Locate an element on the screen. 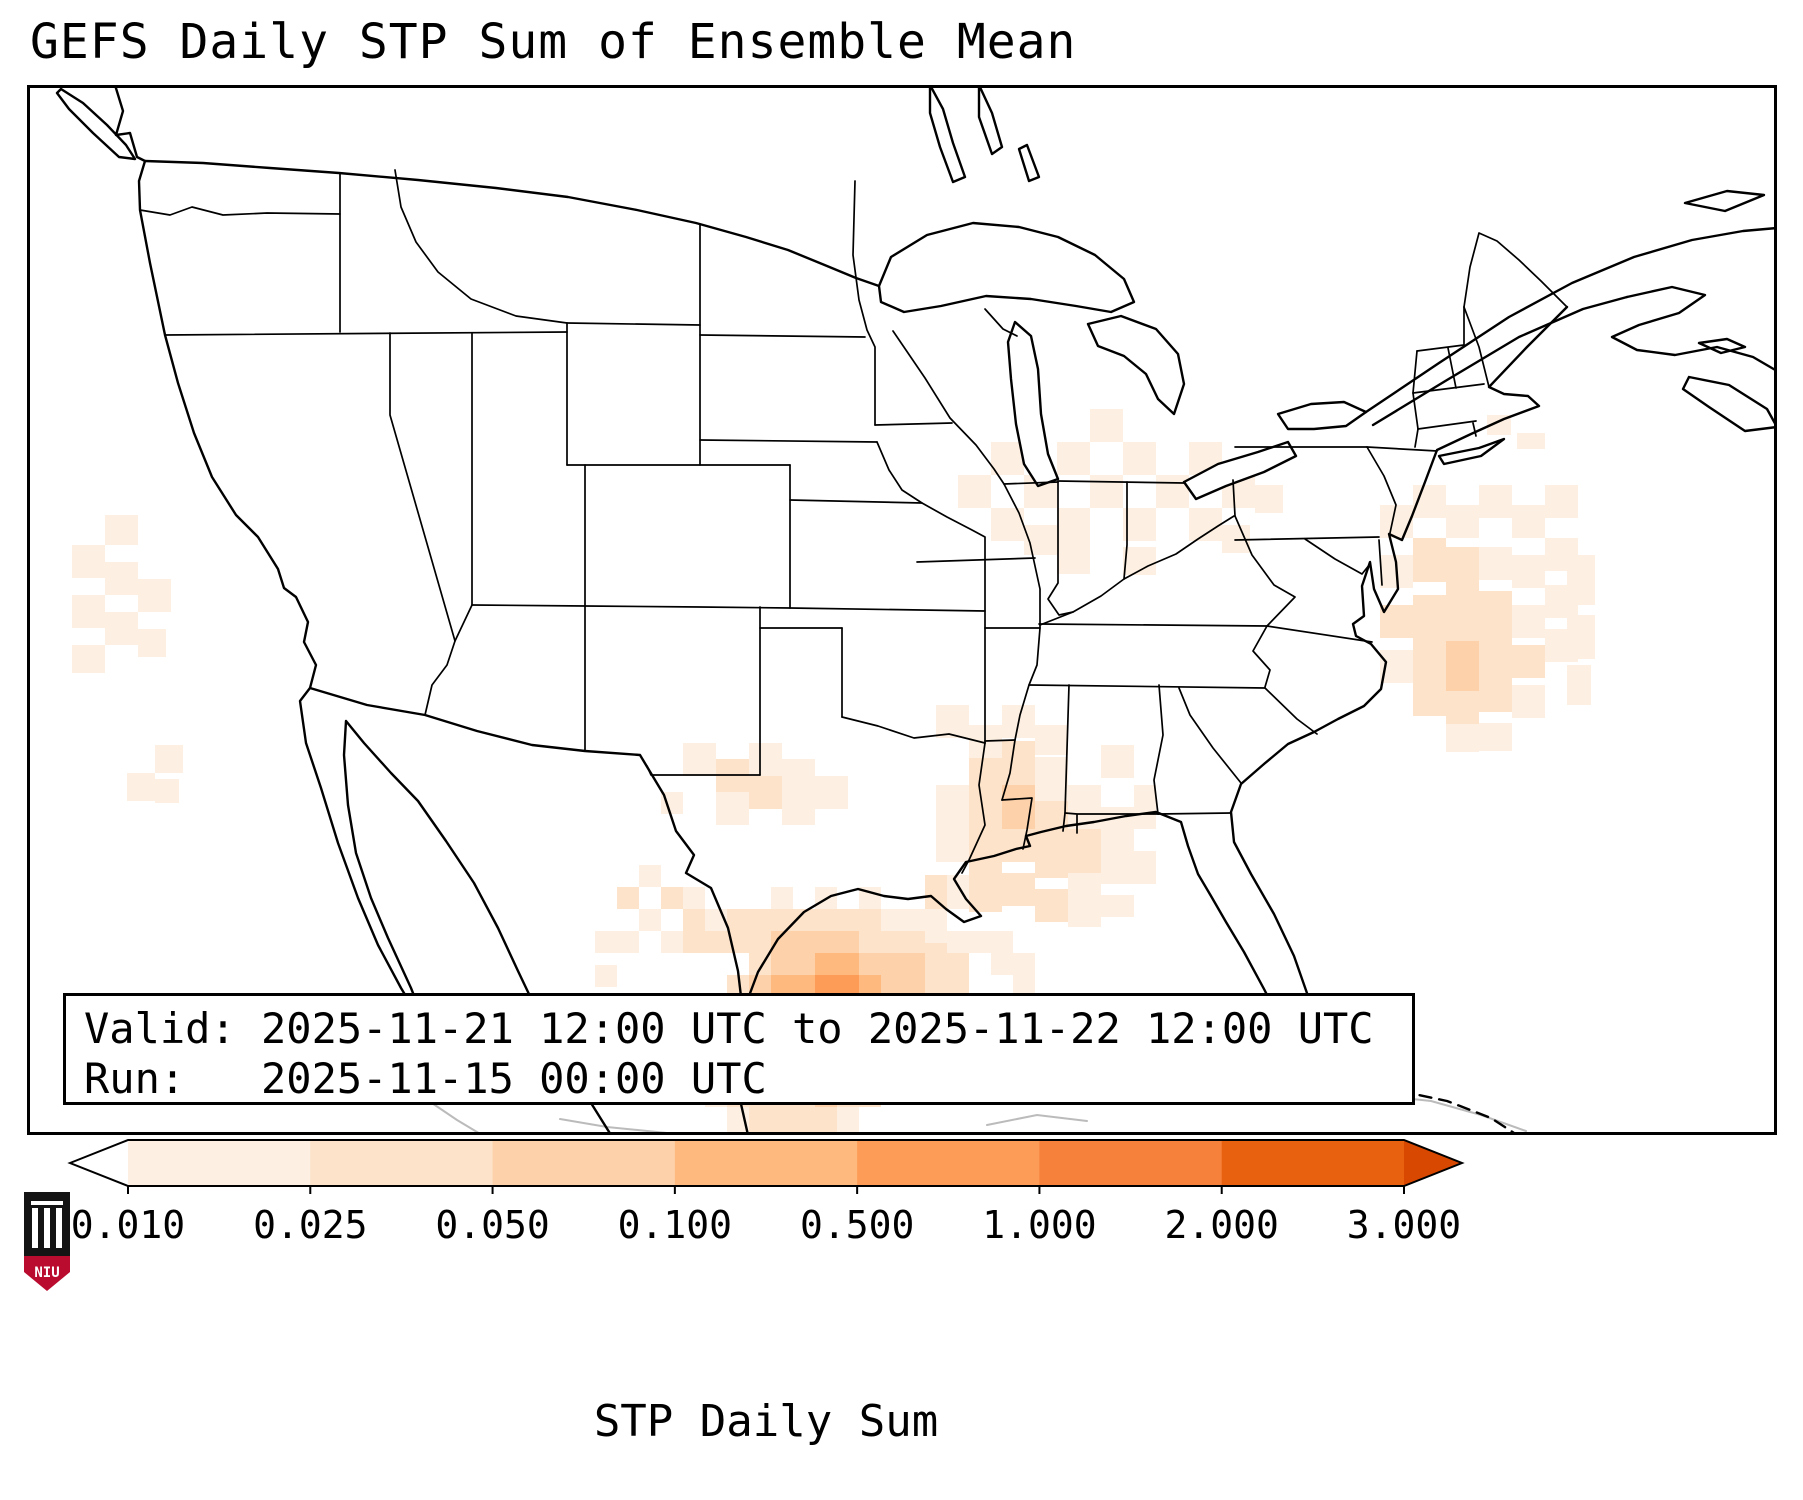  al-fl-border is located at coordinates (1112, 823).